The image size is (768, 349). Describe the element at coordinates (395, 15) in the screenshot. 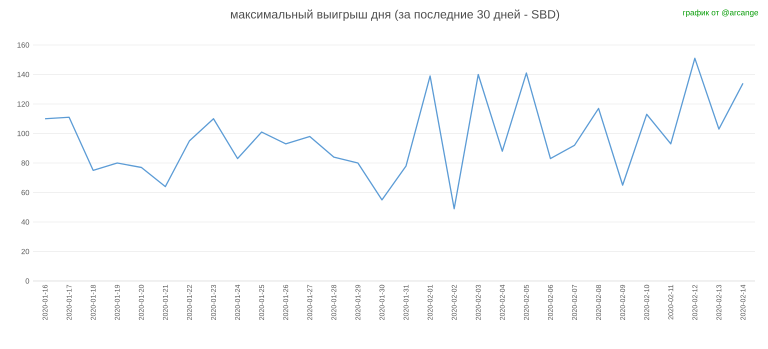

I see `chart-title: максимальный выигрыш дня (за последние 30 дней - SBD)` at that location.